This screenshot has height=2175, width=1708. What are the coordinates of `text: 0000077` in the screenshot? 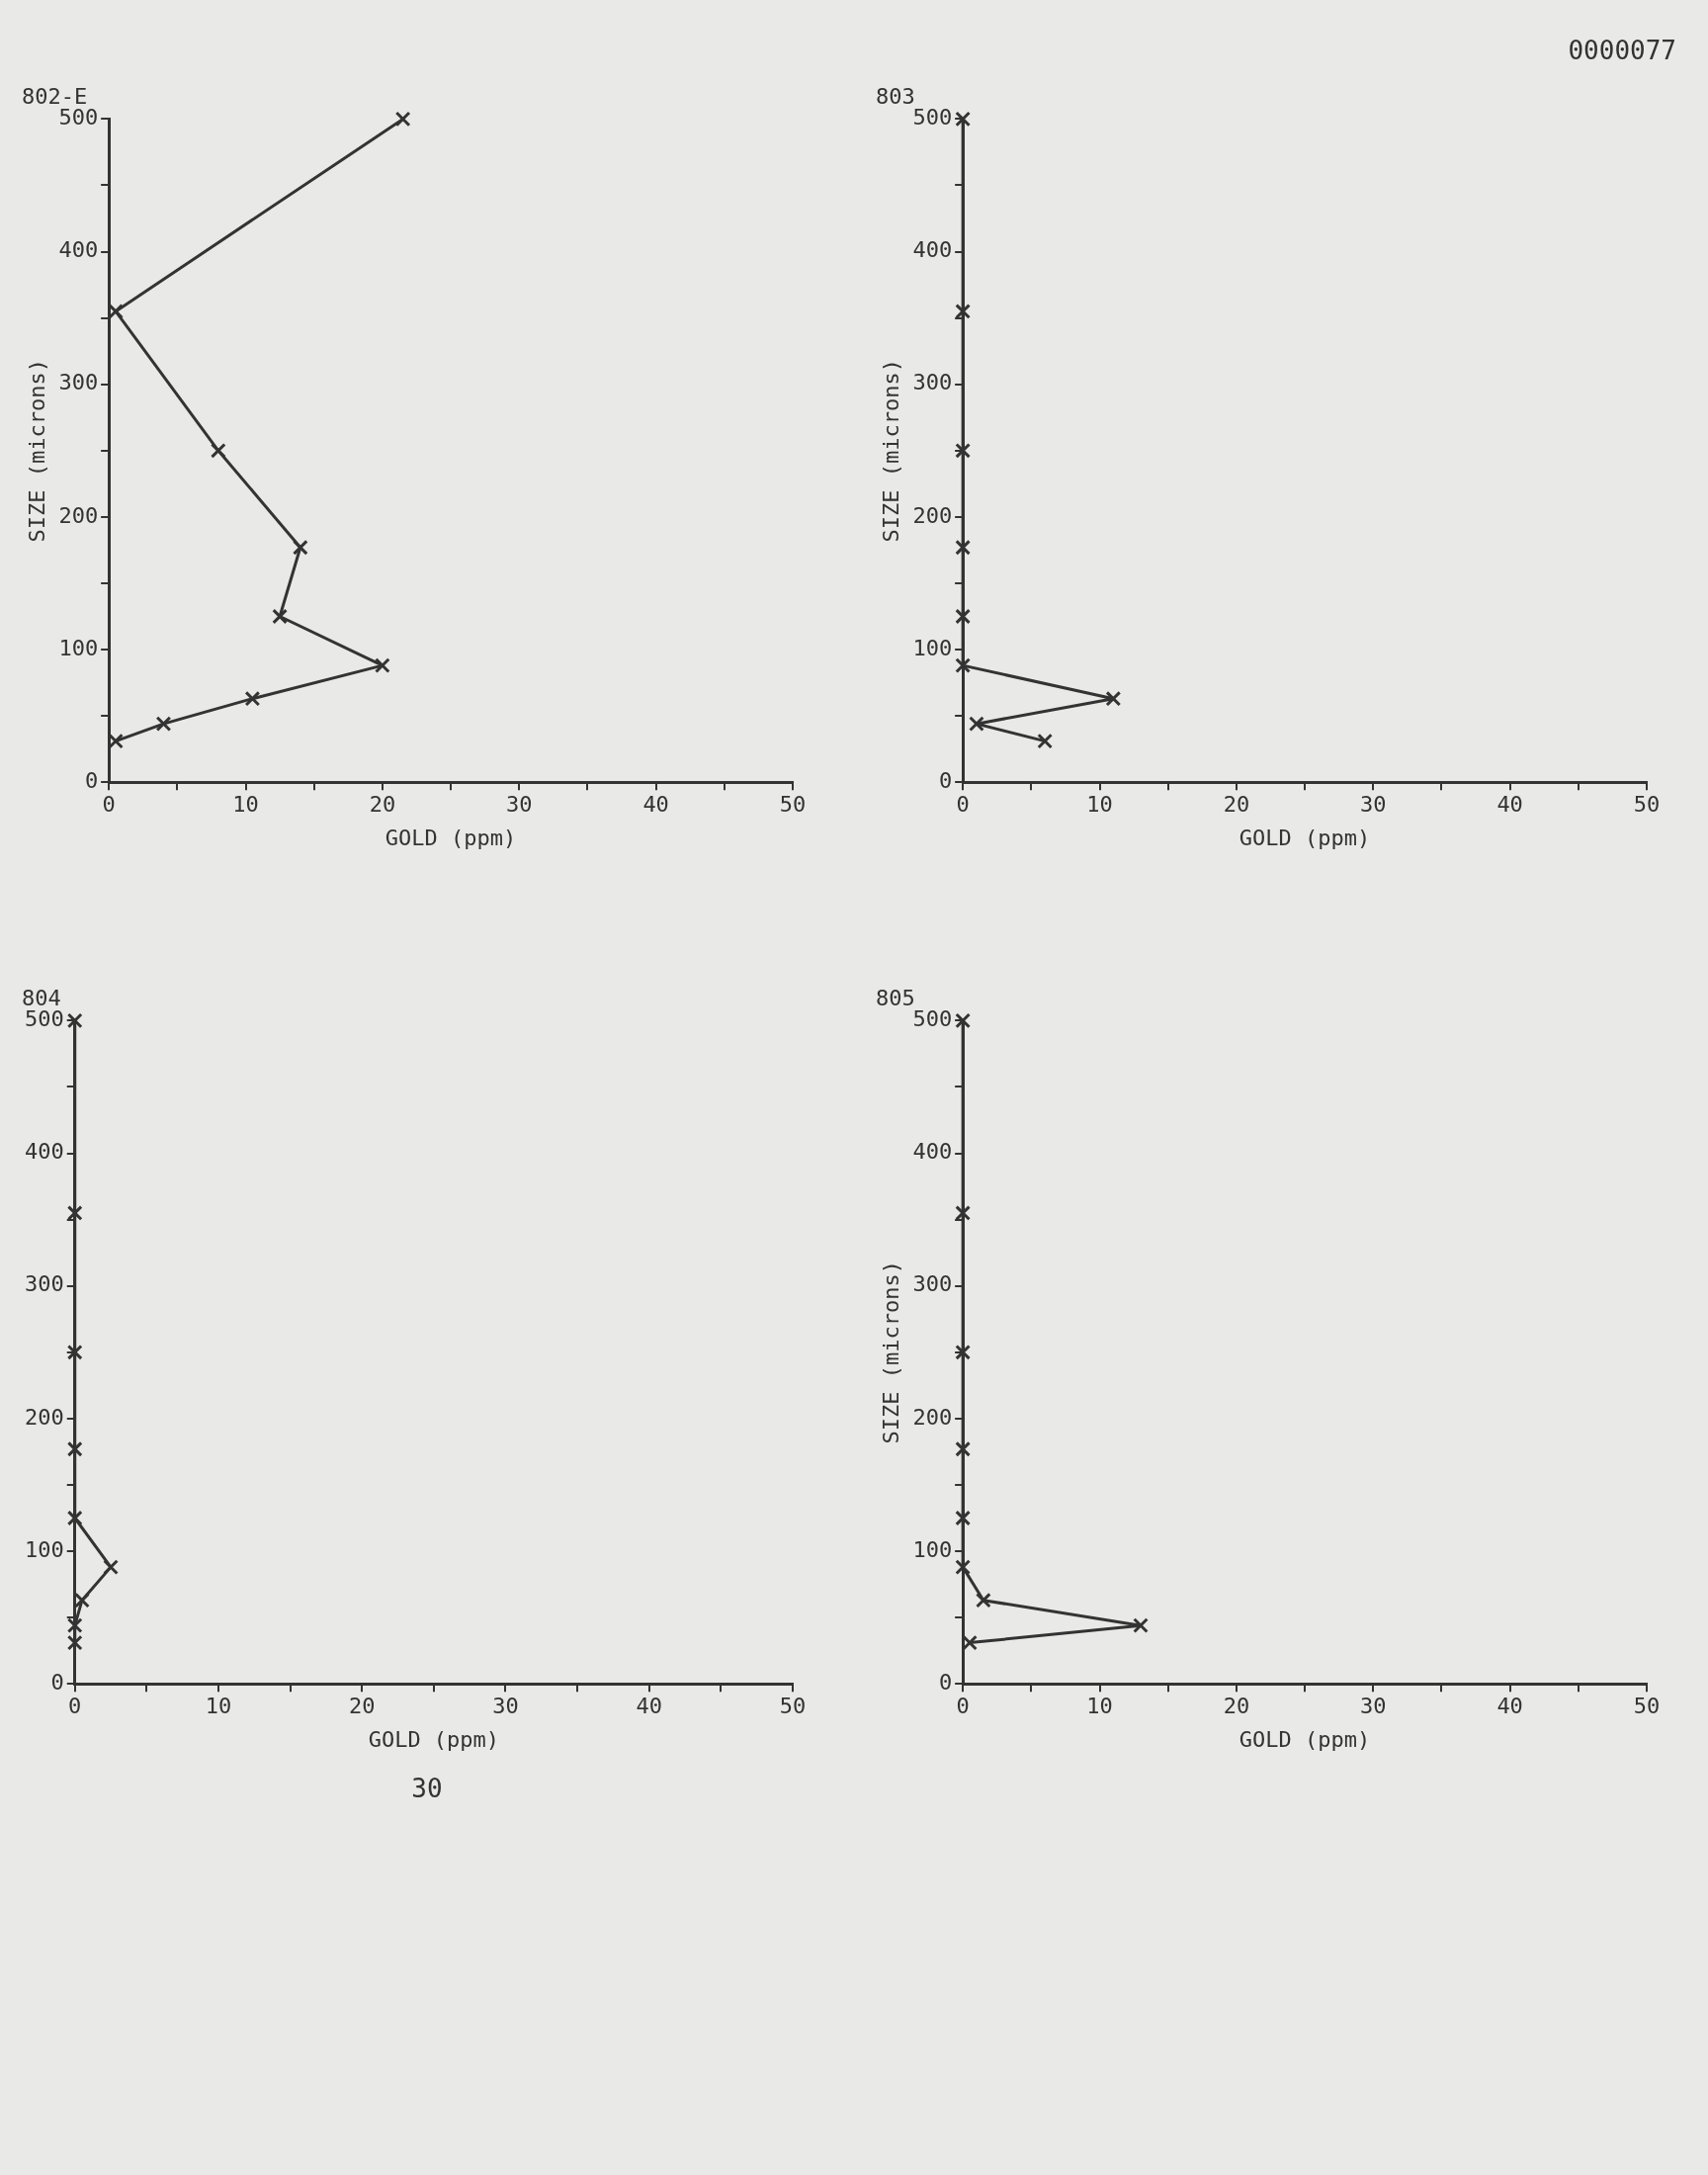 It's located at (1622, 51).